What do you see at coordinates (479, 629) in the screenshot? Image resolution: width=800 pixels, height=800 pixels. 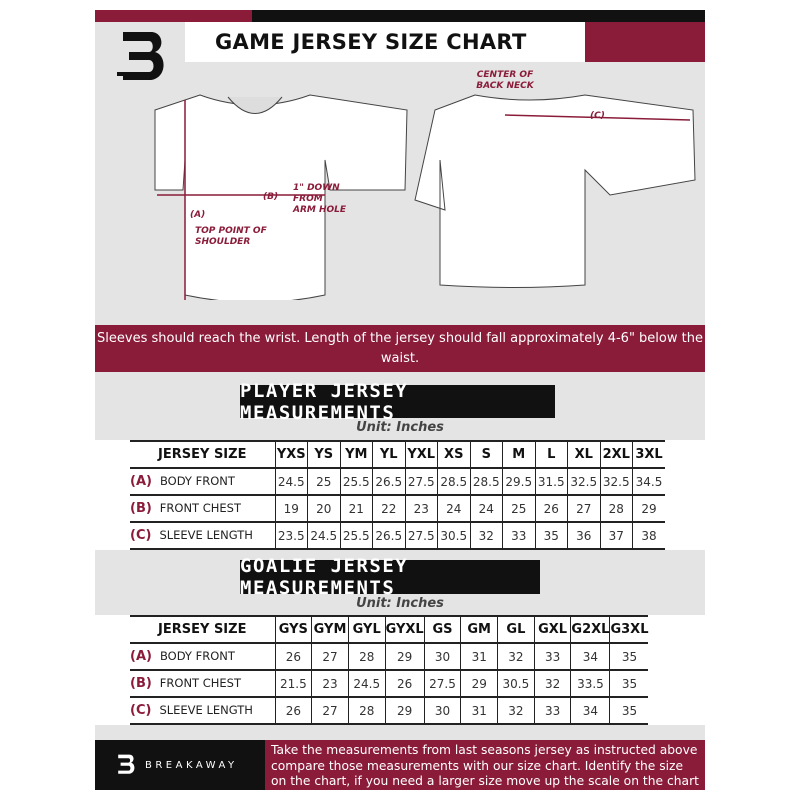 I see `size-gm: GM` at bounding box center [479, 629].